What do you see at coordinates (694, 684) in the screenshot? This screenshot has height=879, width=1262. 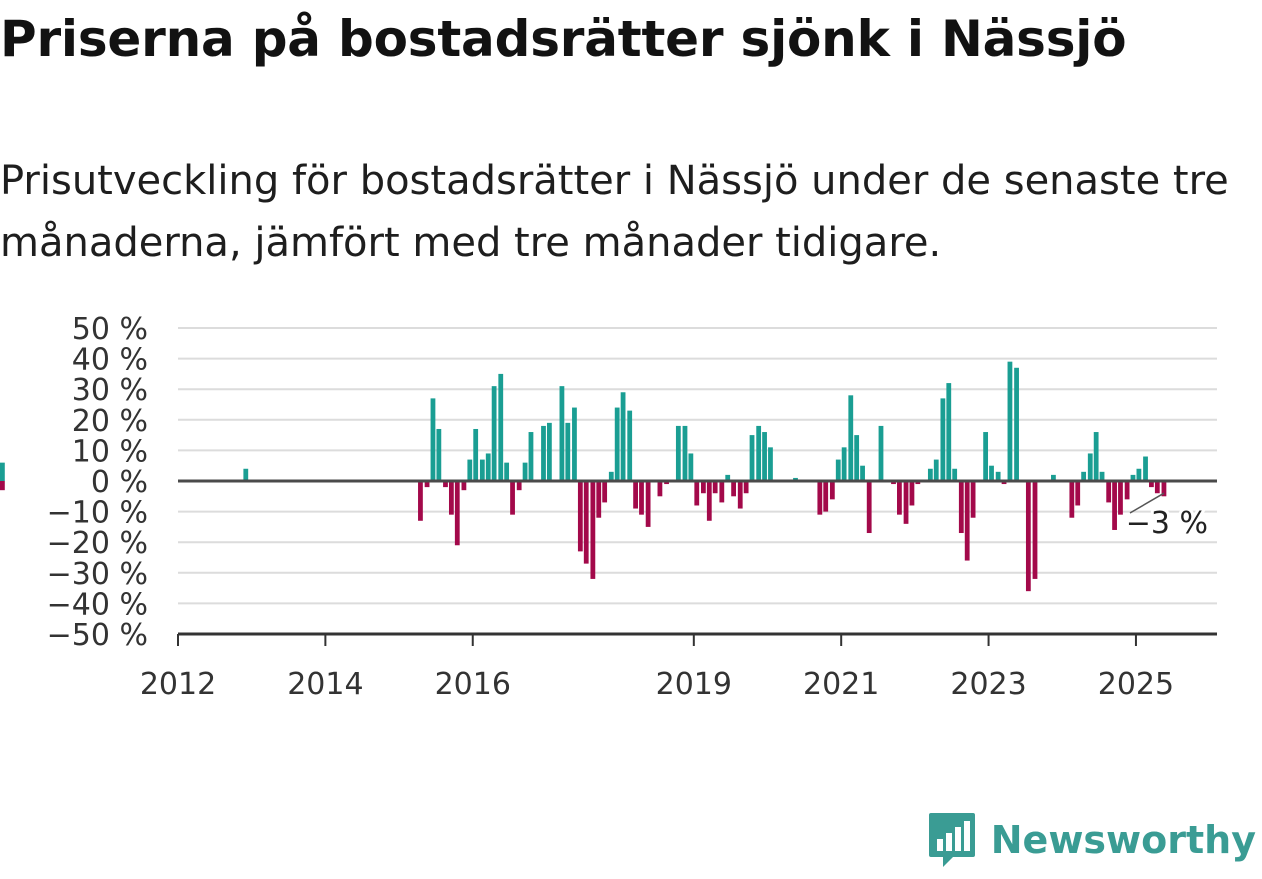 I see `x-tick-label: 2019` at bounding box center [694, 684].